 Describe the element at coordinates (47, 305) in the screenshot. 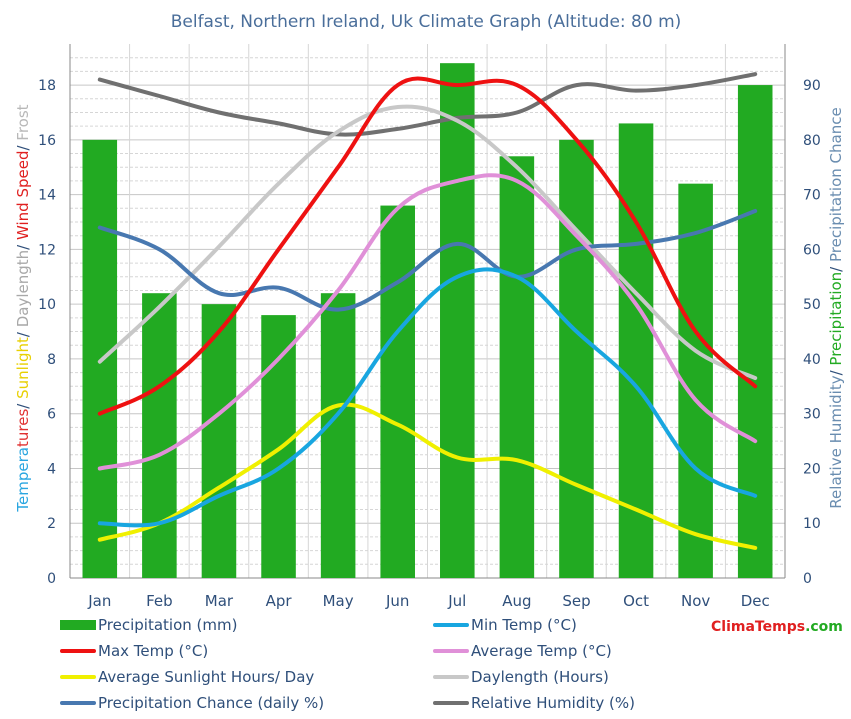

I see `left-tick-label: 10` at that location.